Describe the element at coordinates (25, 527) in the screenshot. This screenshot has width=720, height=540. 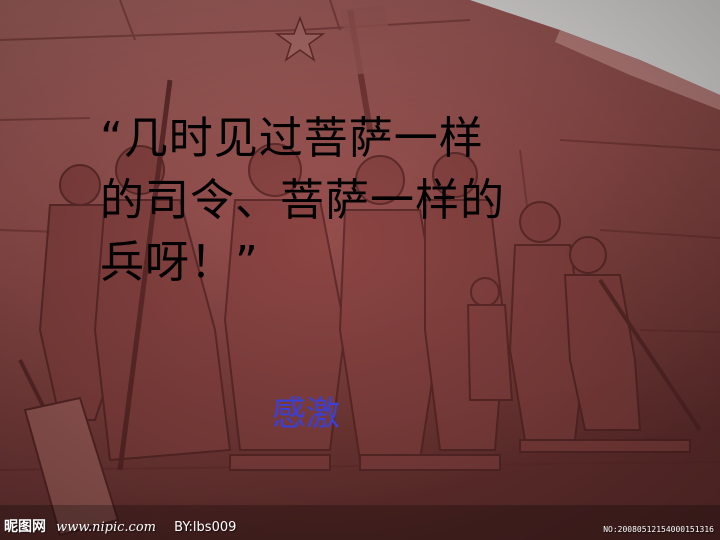
I see `watermark-brand: 昵图网` at that location.